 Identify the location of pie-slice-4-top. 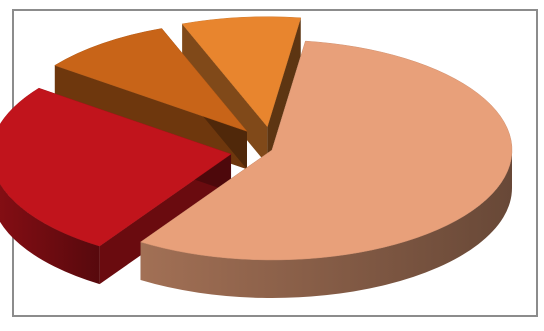
(241, 72).